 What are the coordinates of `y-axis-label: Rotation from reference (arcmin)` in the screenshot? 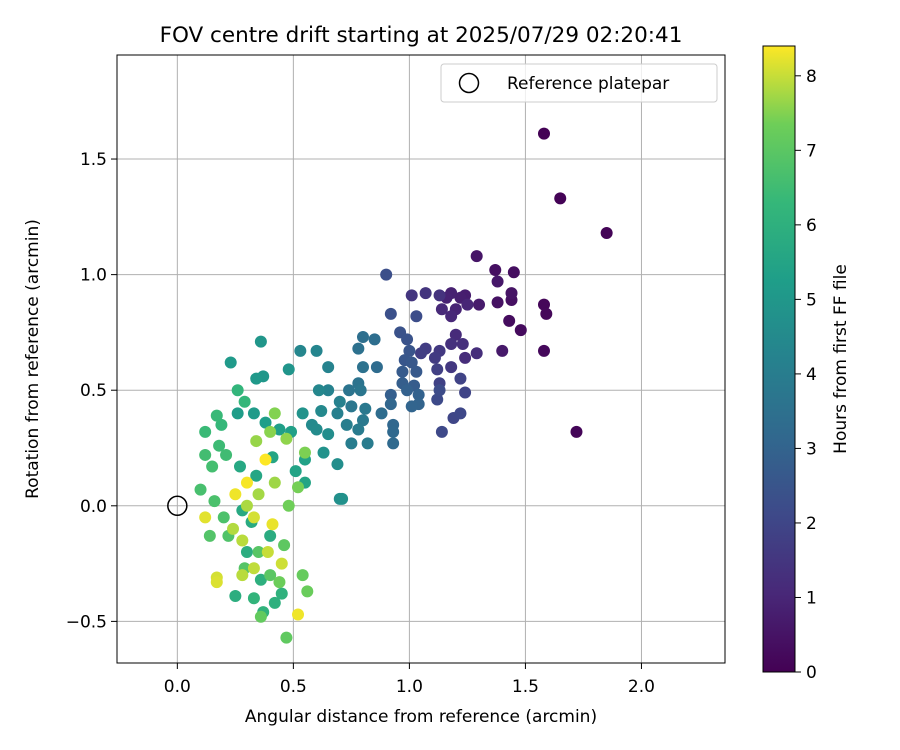 It's located at (33, 359).